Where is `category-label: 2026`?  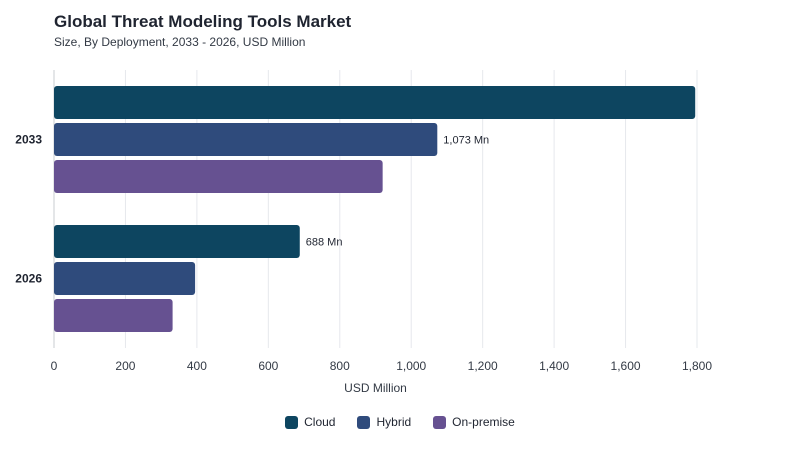
category-label: 2026 is located at coordinates (28, 279).